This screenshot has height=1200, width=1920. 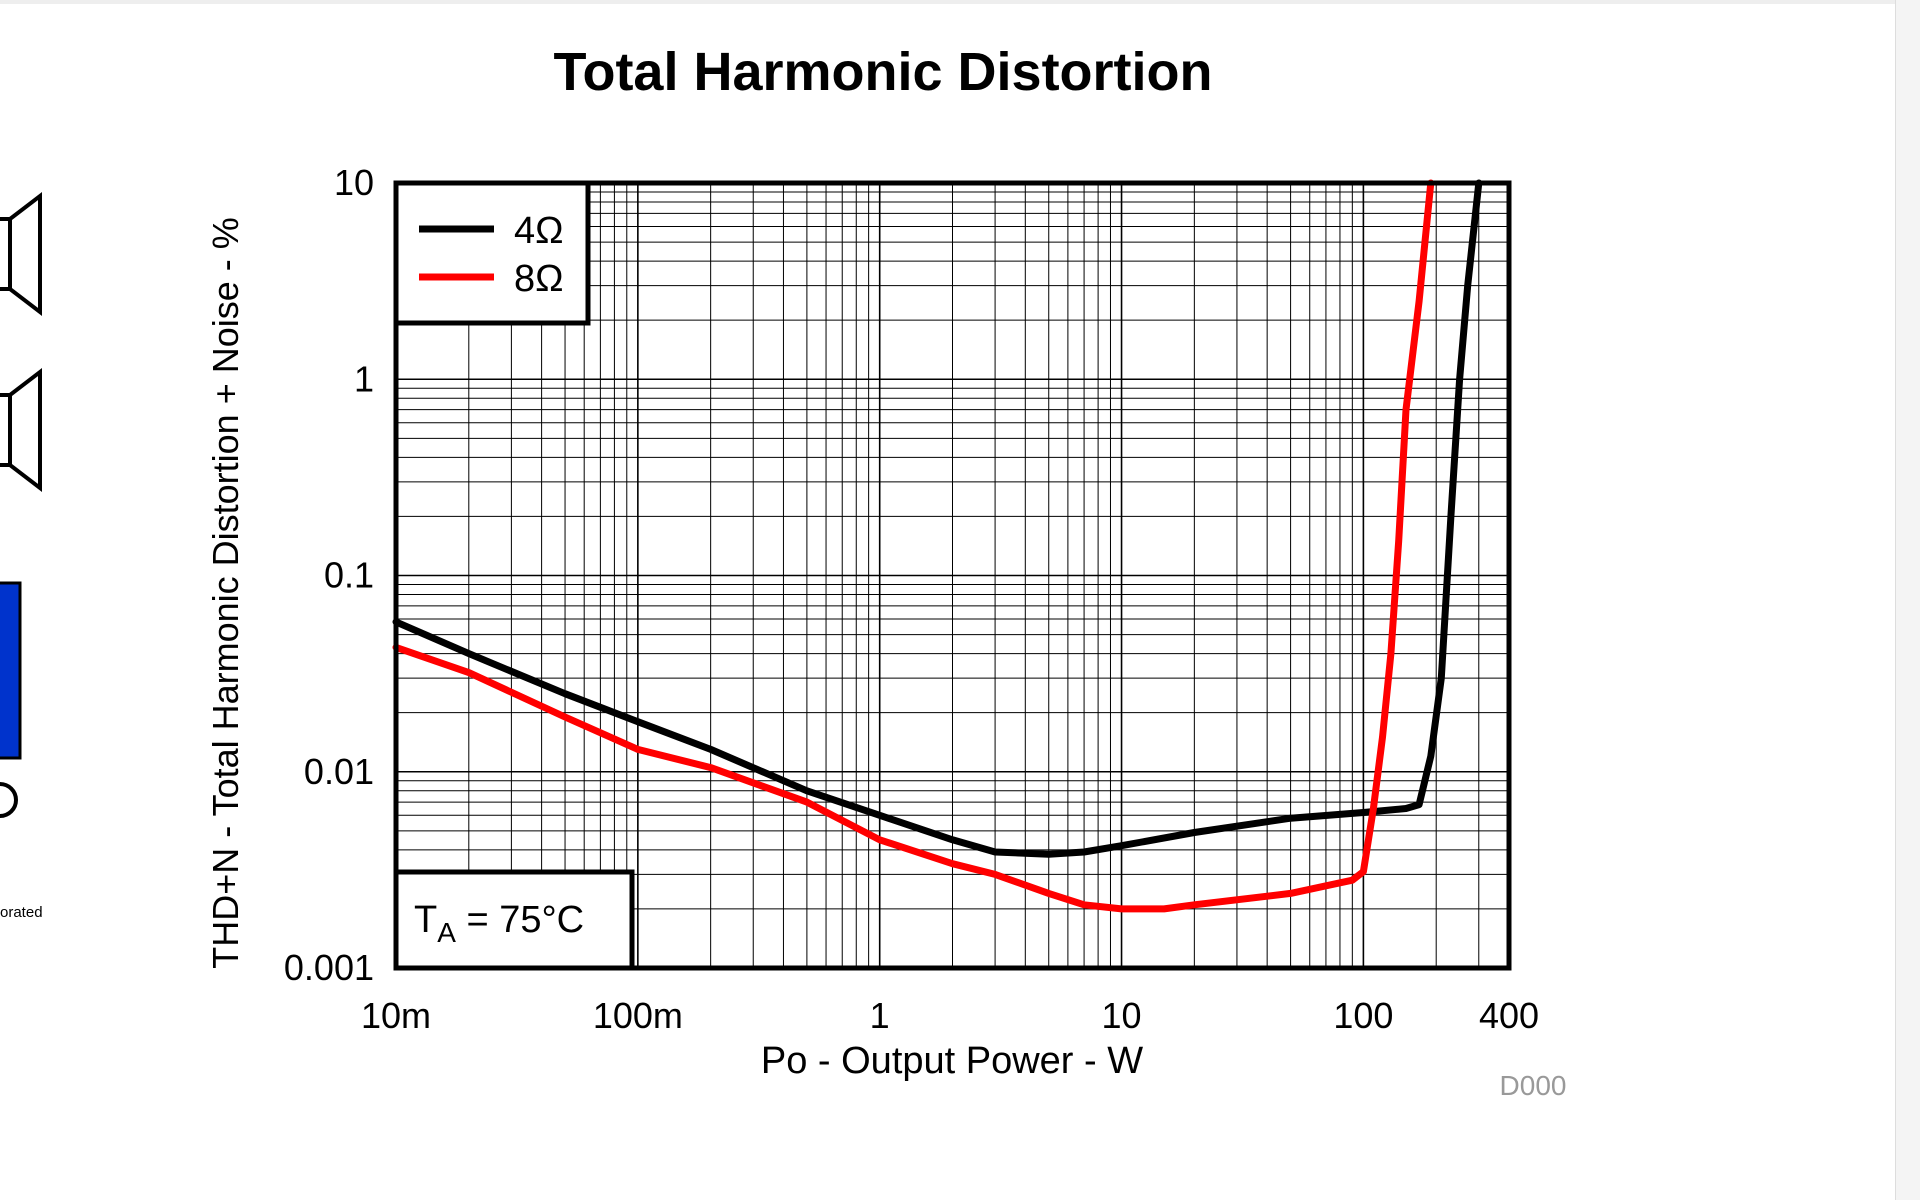 What do you see at coordinates (339, 771) in the screenshot?
I see `y-tick-label: 0.01` at bounding box center [339, 771].